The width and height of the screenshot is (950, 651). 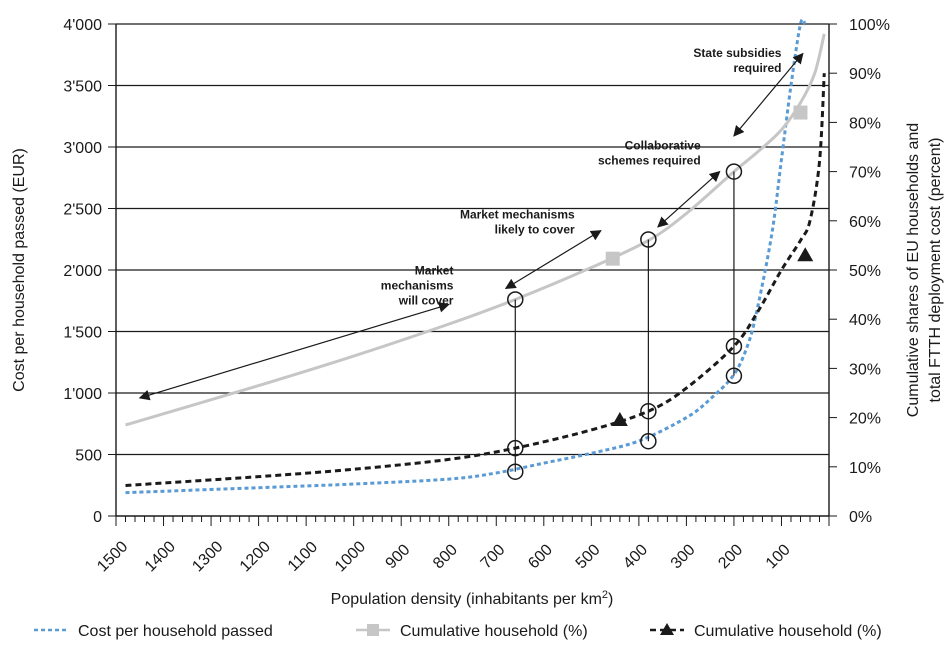 I want to click on y-right-tick-label: 20%, so click(x=865, y=419).